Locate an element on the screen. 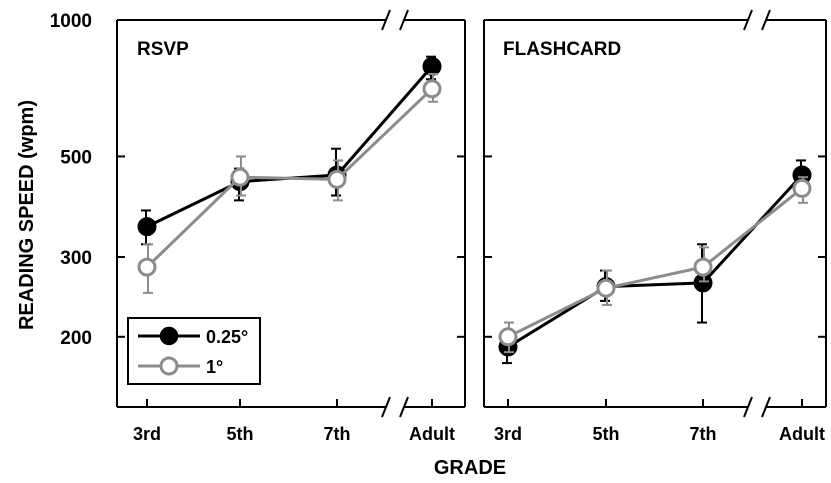  y-tick-label: 1000 is located at coordinates (71, 21).